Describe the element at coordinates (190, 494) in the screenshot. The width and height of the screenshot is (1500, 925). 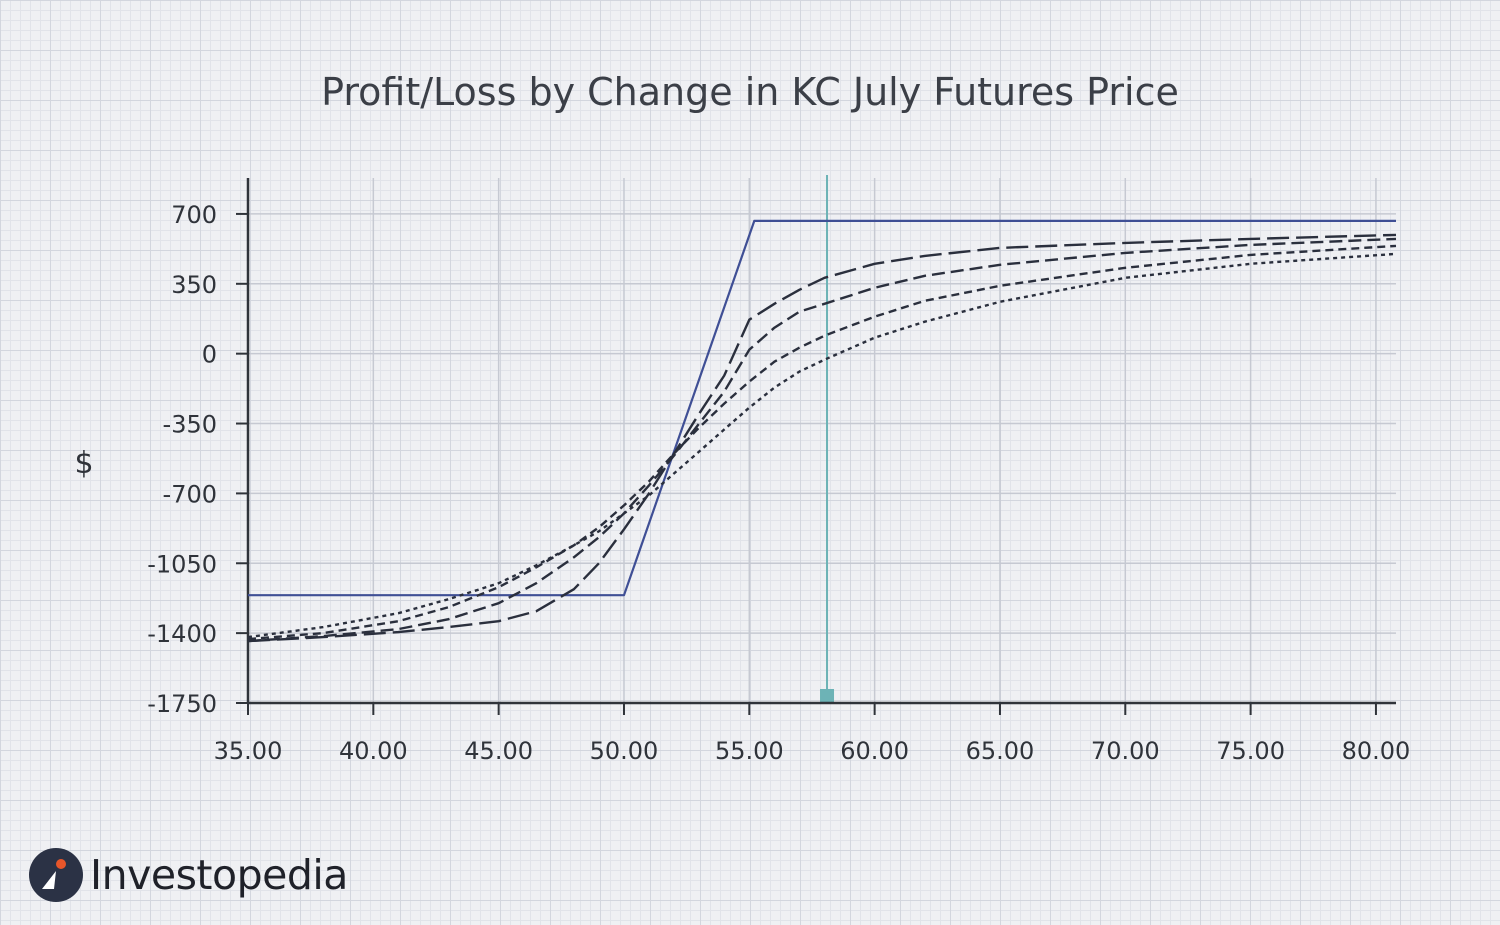
I see `y-tick-label: -700` at that location.